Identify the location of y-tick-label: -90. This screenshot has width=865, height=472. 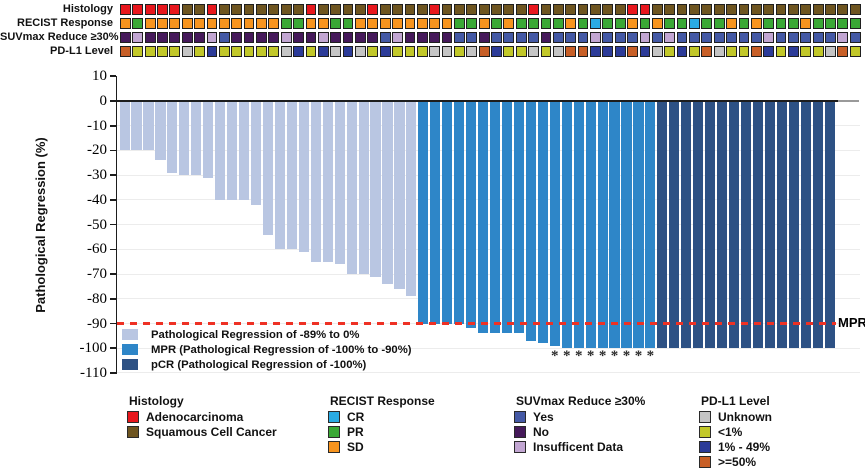
(97, 323).